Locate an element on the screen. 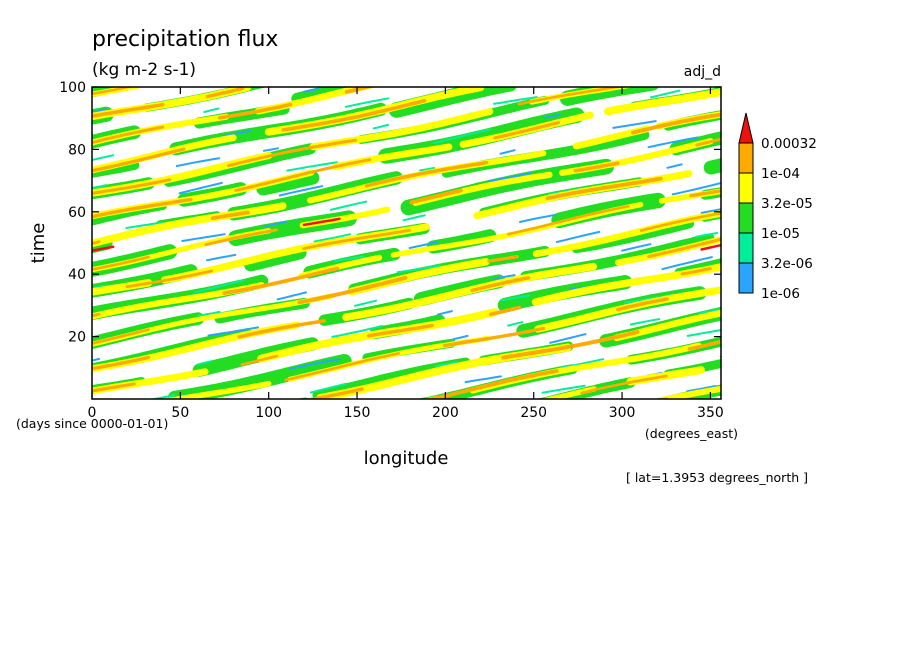  legend-swatch is located at coordinates (746, 188).